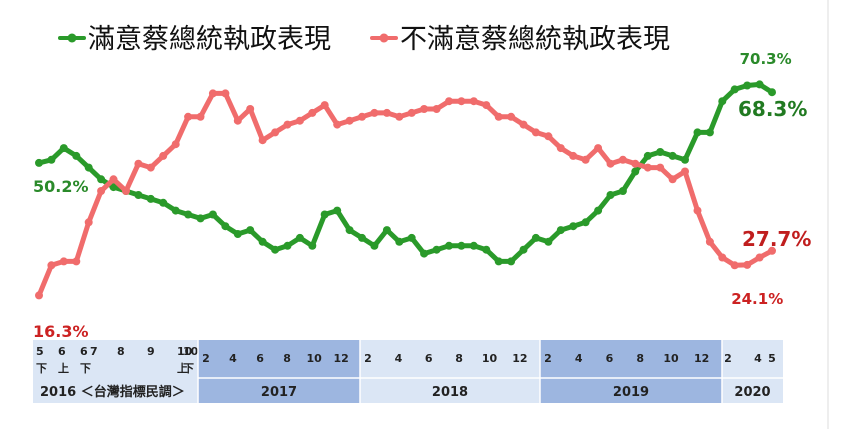 The image size is (845, 429). Describe the element at coordinates (757, 299) in the screenshot. I see `data-label: 24.1%` at that location.